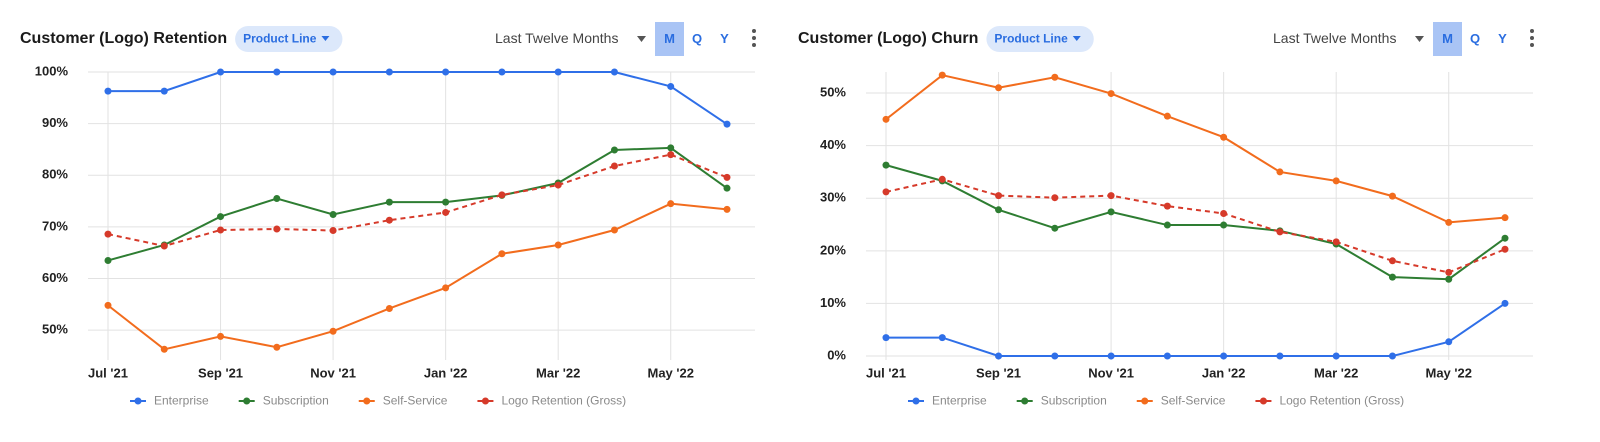 The image size is (1600, 442). I want to click on x-tick-label: Jan '22, so click(1224, 372).